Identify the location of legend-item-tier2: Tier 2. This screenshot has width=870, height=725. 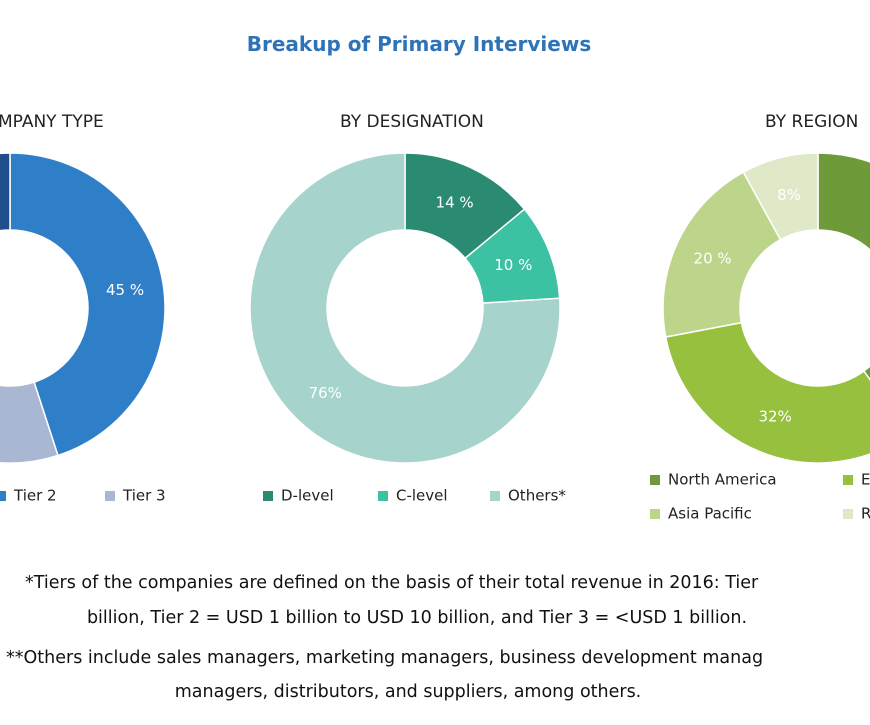
(28, 495).